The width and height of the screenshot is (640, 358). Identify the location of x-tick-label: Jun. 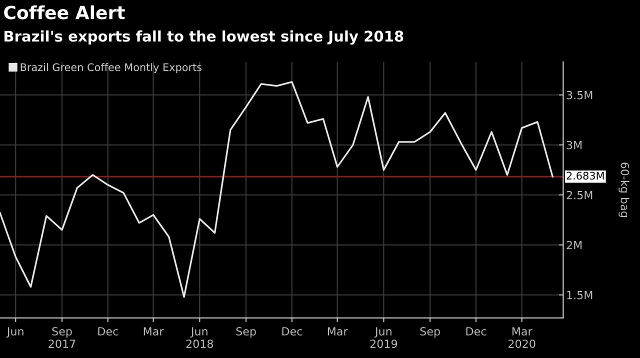
(15, 332).